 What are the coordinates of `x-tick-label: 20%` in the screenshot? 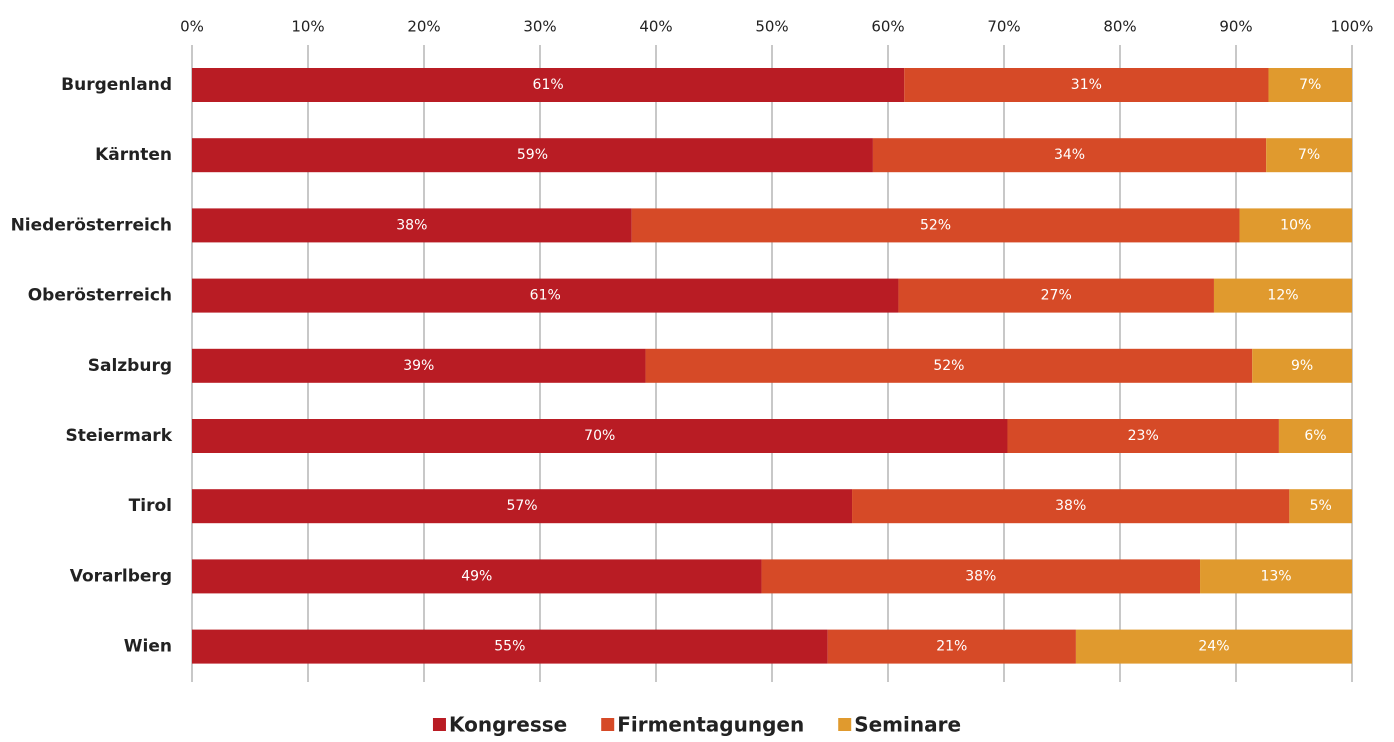 It's located at (423, 27).